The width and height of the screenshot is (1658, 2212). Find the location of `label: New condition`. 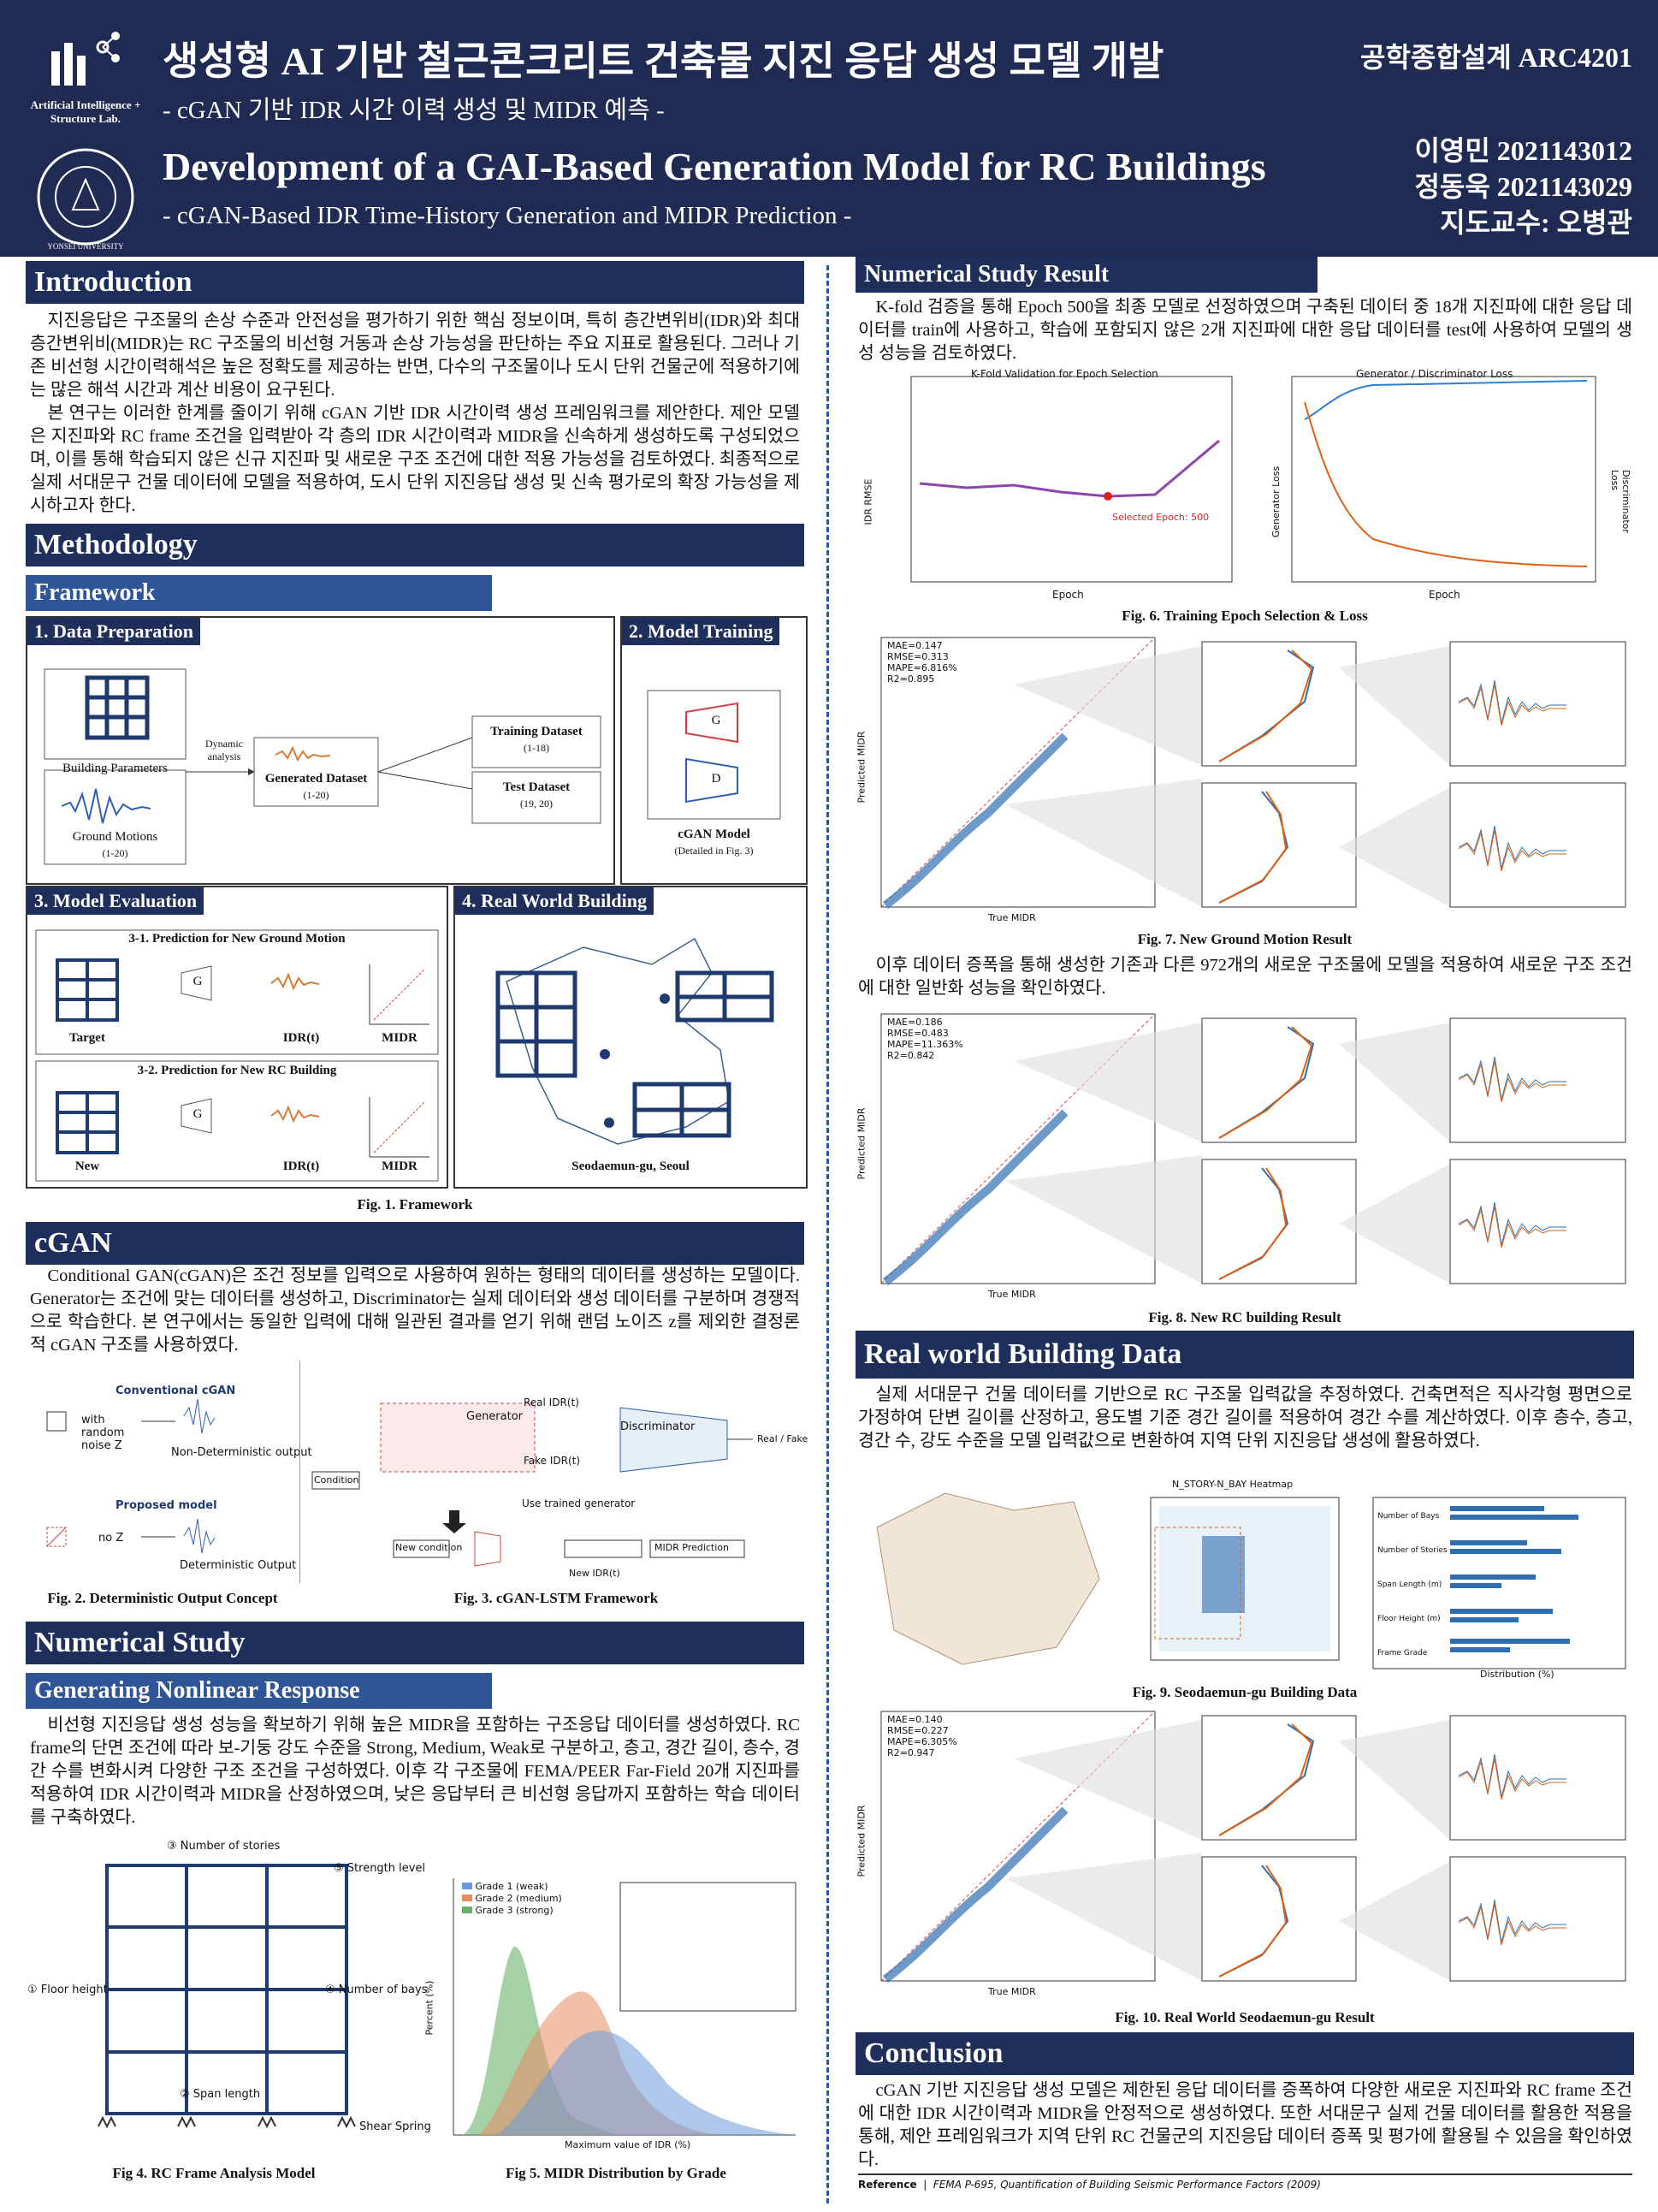

label: New condition is located at coordinates (429, 1547).